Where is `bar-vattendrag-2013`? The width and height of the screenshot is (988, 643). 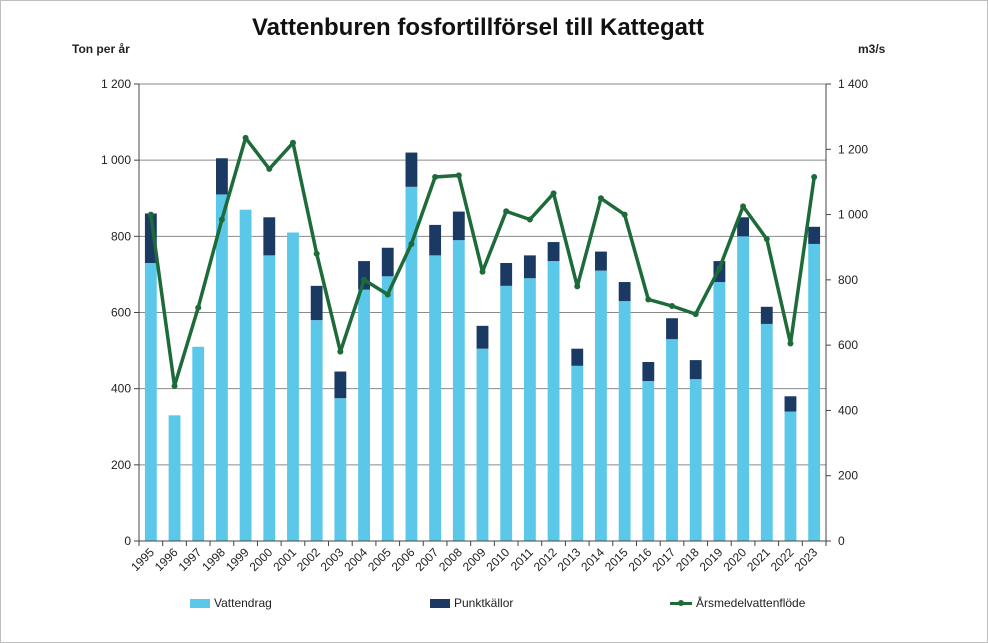
bar-vattendrag-2013 is located at coordinates (577, 453).